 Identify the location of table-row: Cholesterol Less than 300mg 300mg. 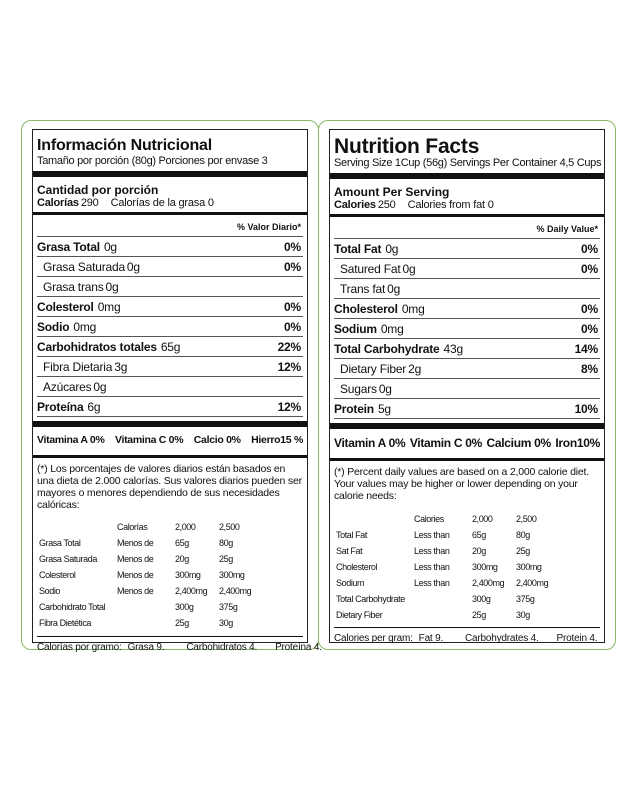
(448, 567).